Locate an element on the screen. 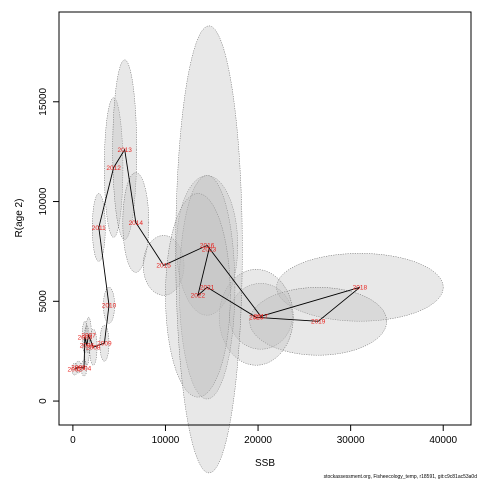 The width and height of the screenshot is (480, 480). x-tick-label-40000: 40000 is located at coordinates (443, 440).